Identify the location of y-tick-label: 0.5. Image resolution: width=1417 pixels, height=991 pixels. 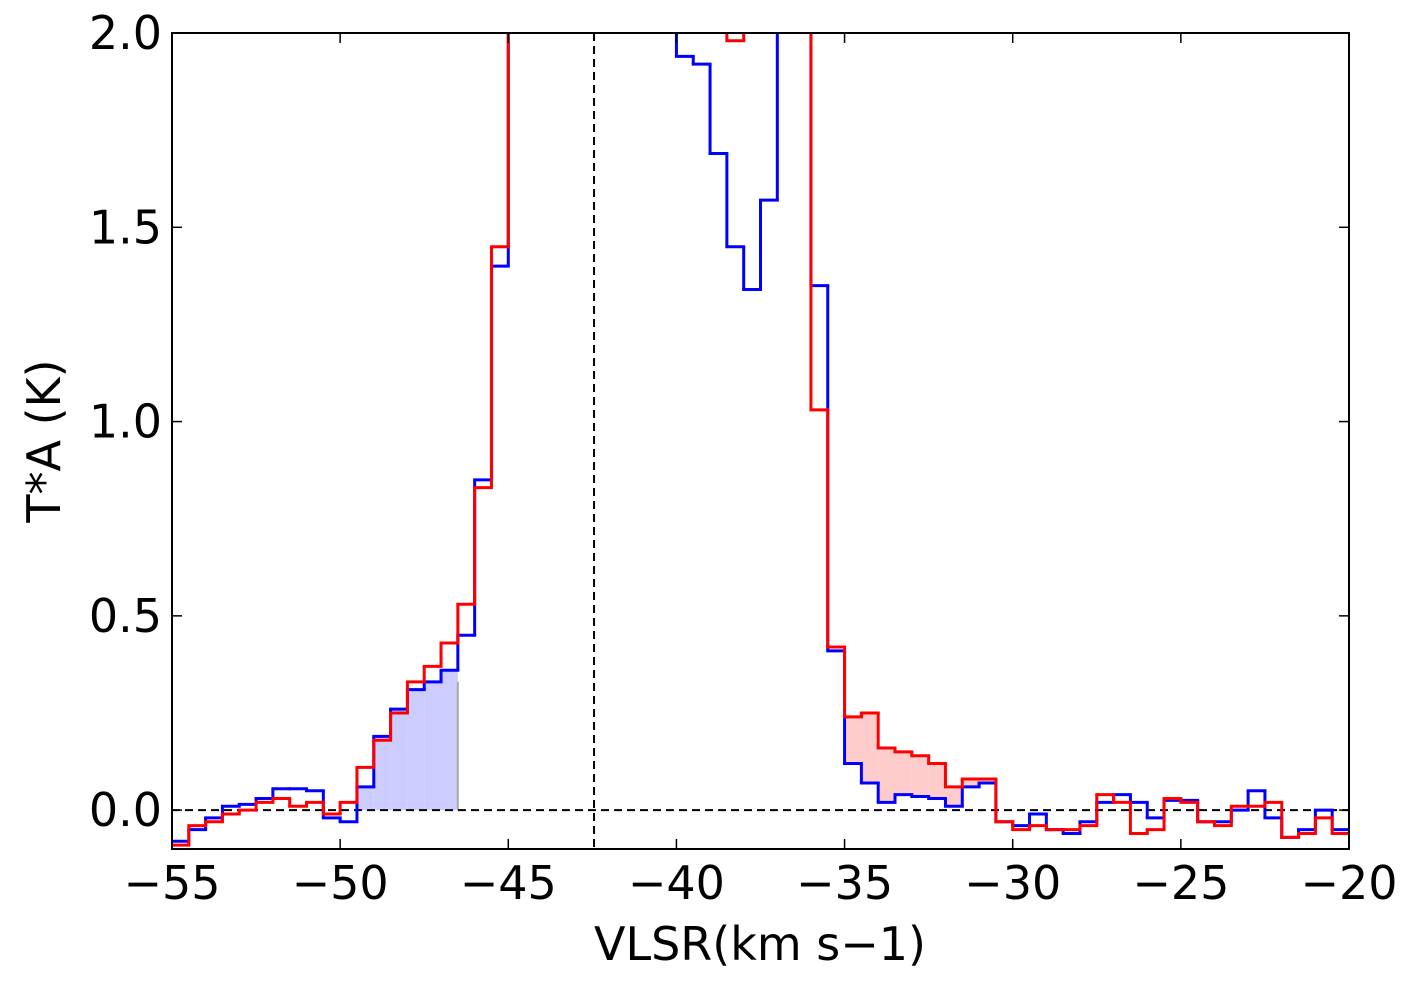
(125, 616).